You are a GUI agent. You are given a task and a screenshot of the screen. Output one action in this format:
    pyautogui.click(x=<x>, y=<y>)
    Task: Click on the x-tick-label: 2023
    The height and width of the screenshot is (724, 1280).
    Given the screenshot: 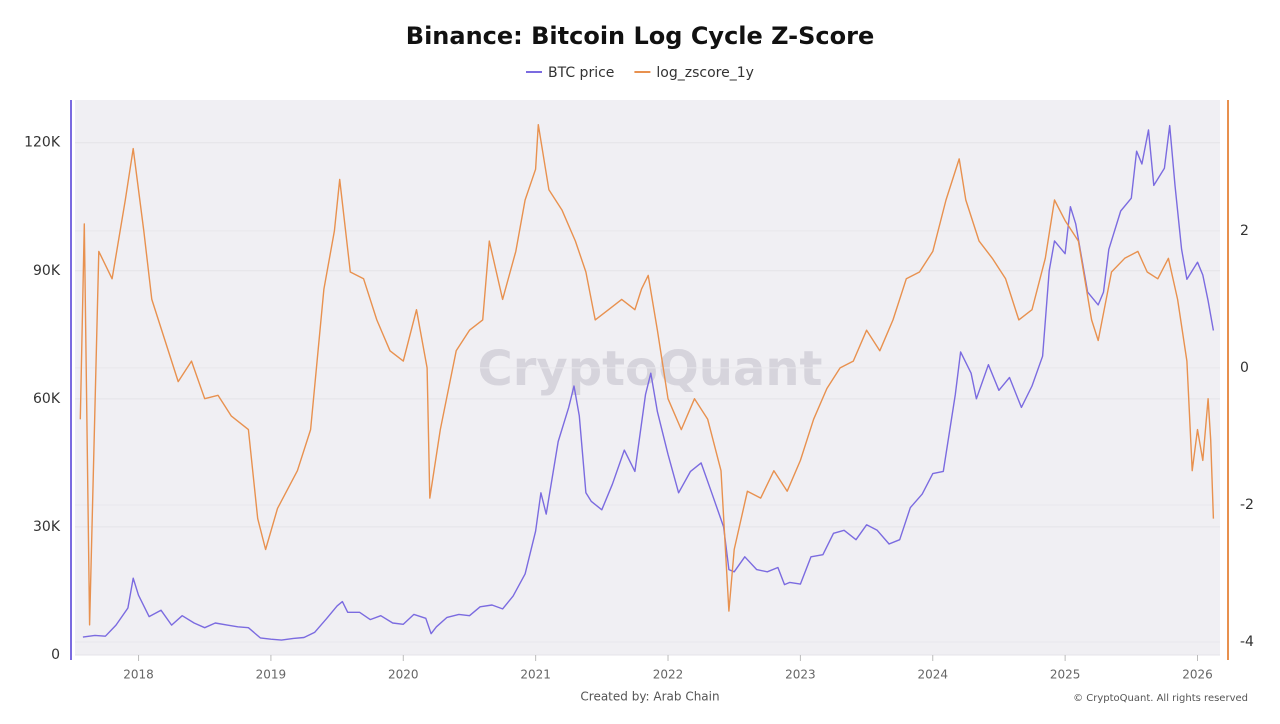 What is the action you would take?
    pyautogui.click(x=800, y=675)
    